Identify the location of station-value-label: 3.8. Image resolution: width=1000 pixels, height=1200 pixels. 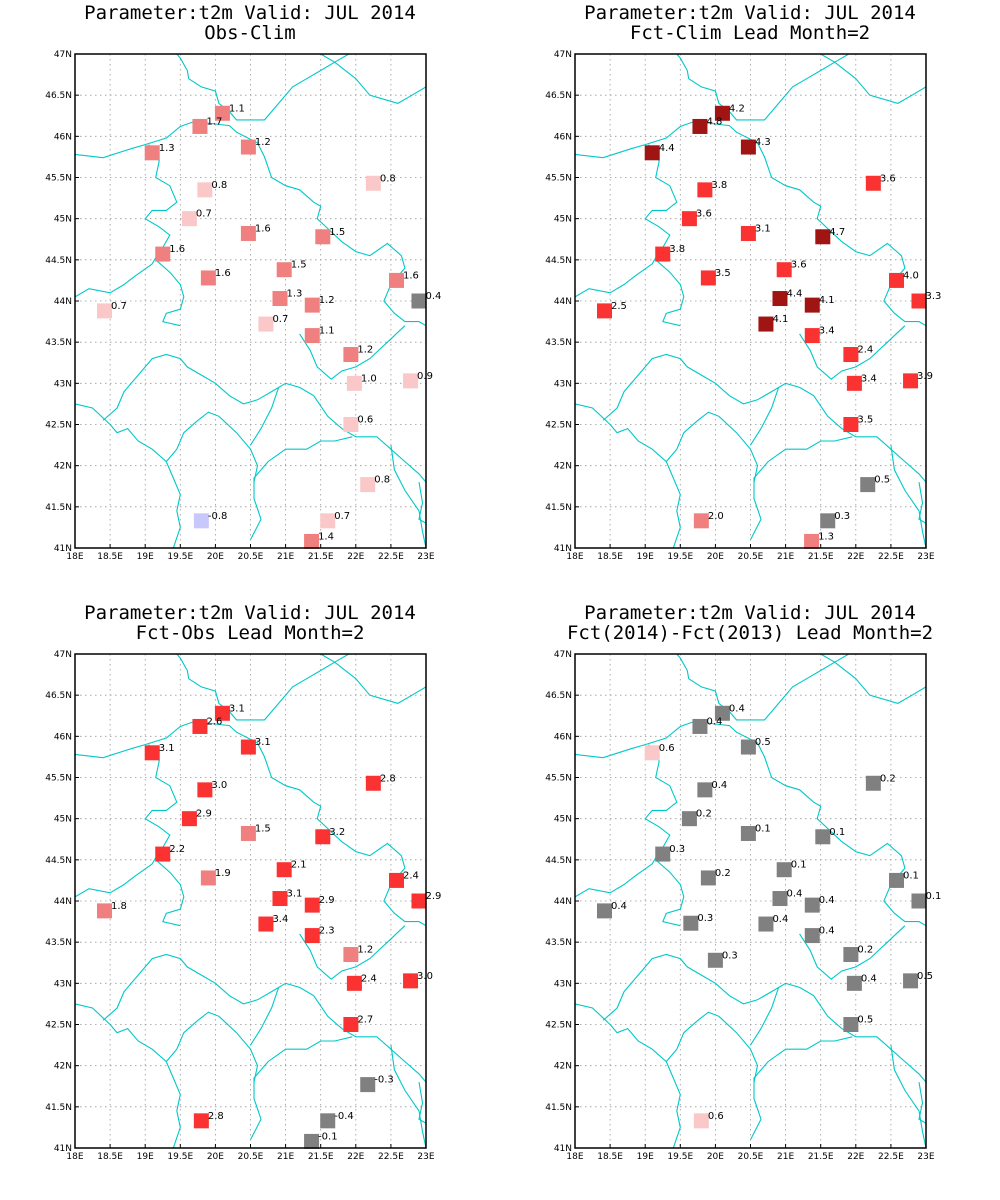
(677, 249).